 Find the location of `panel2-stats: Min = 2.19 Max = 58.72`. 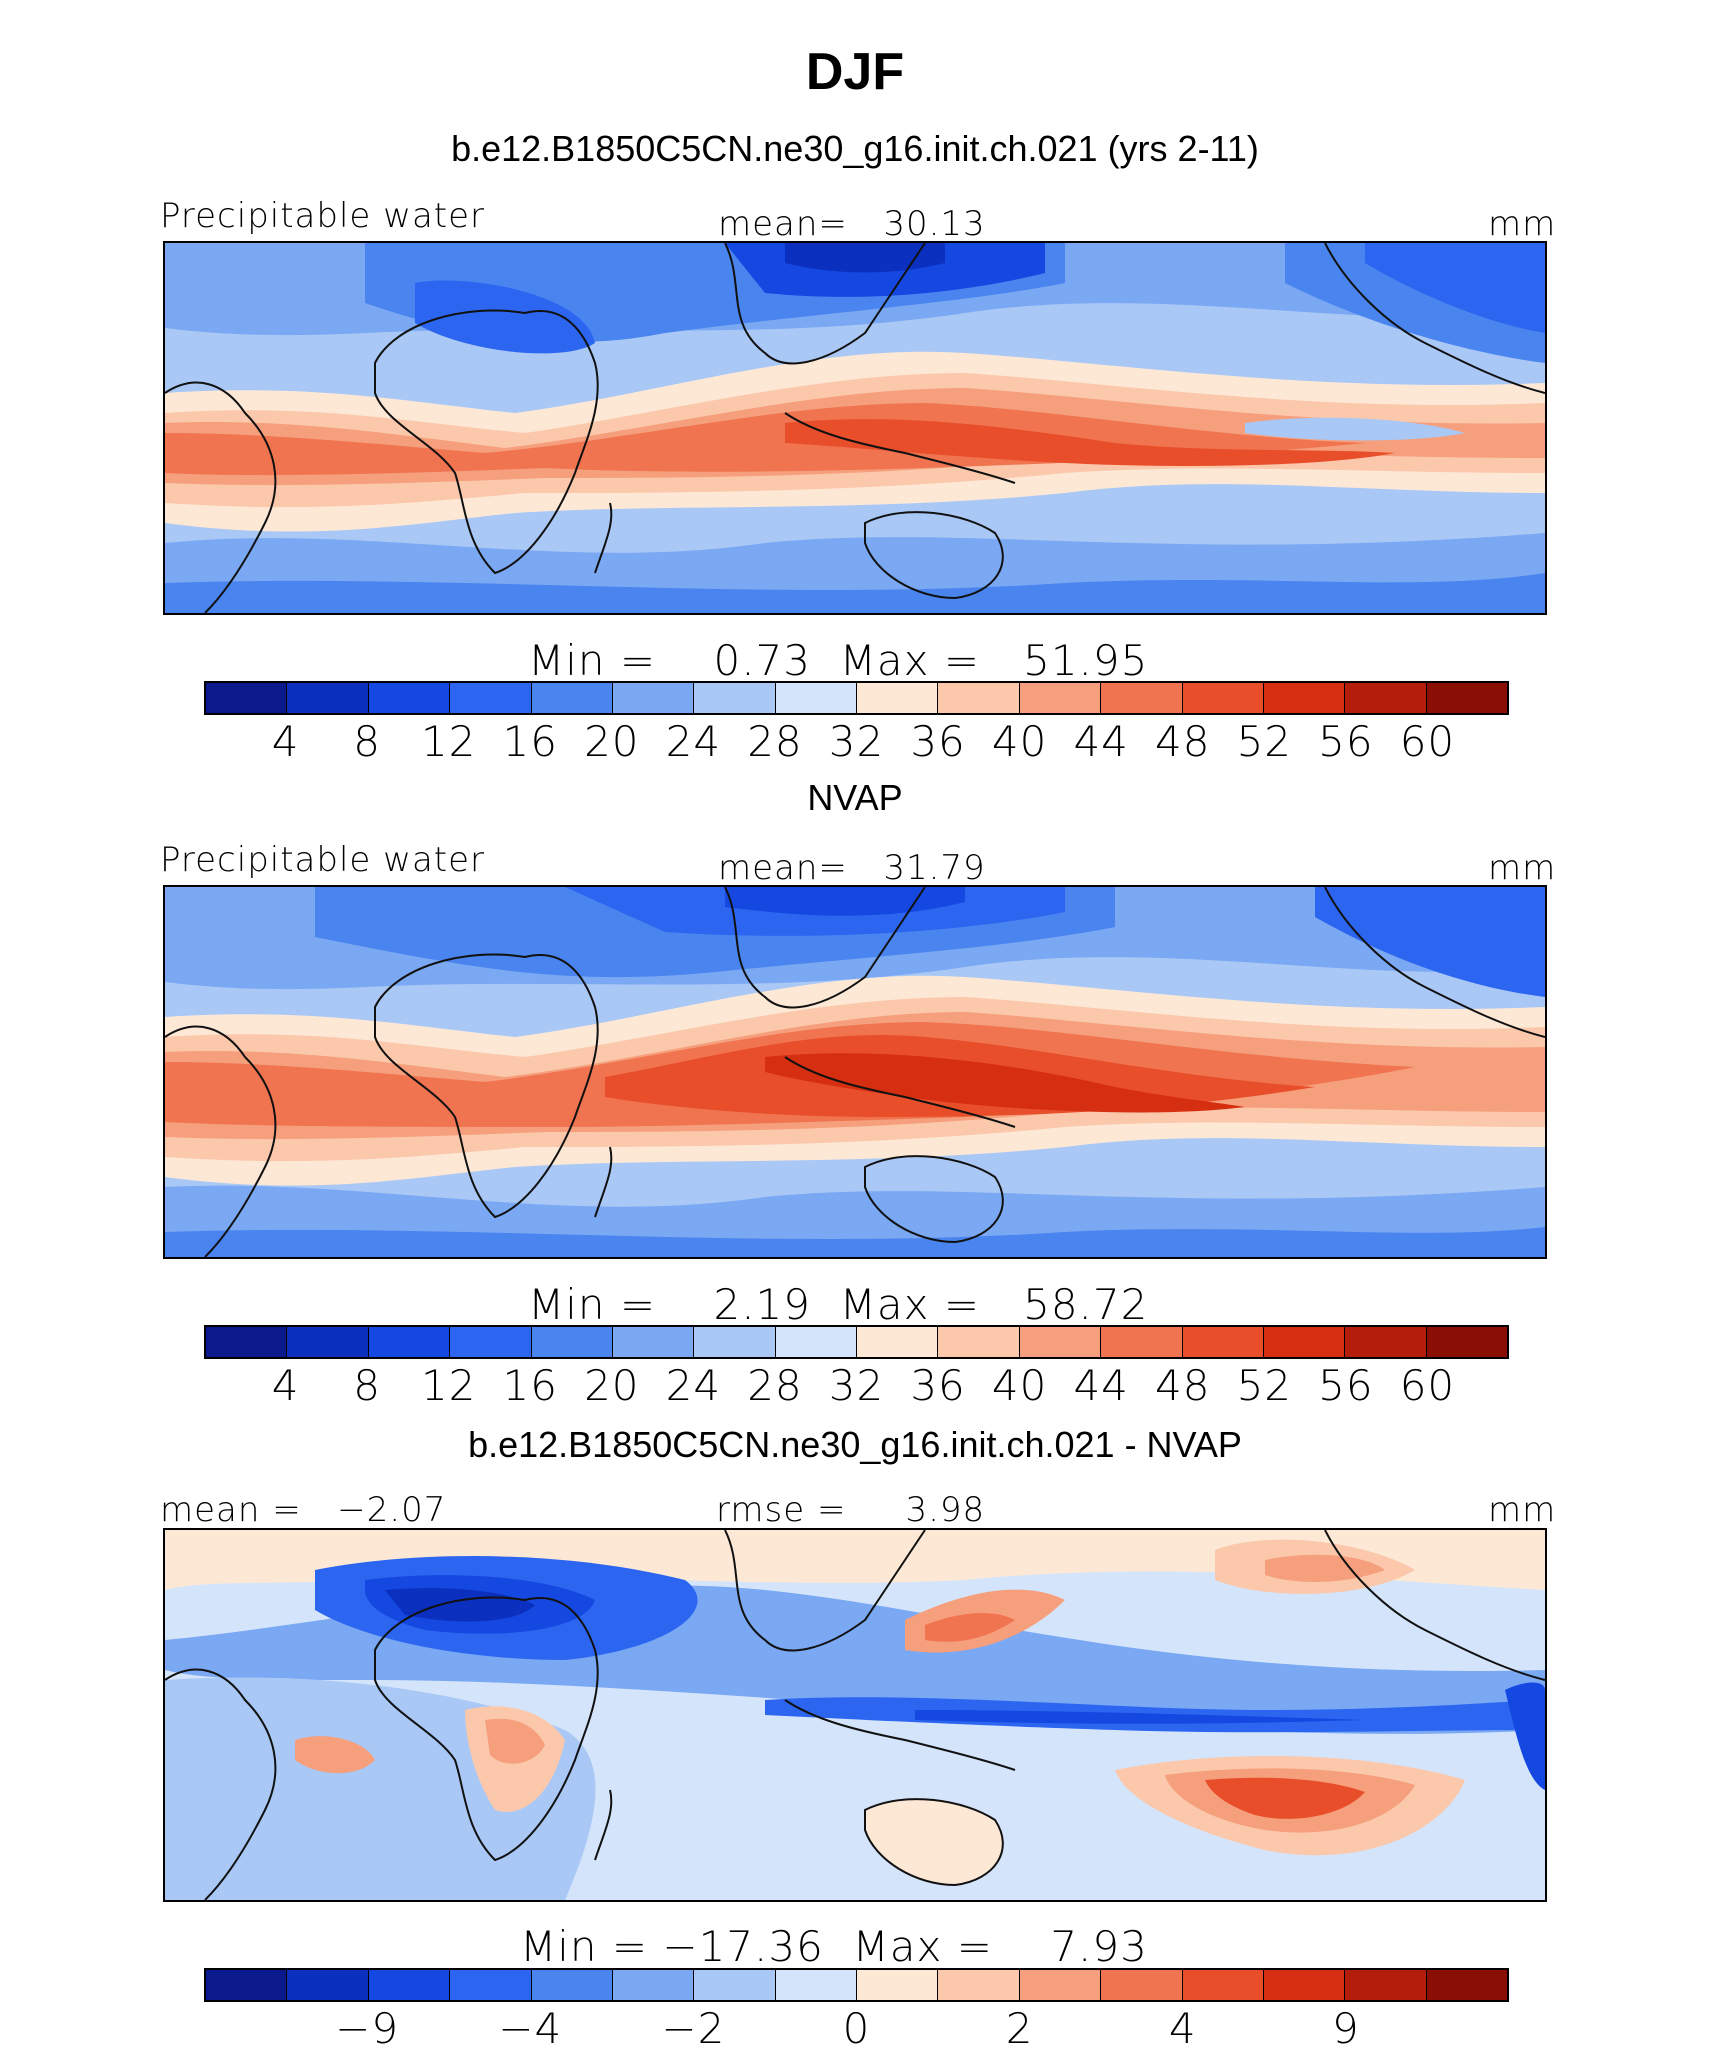

panel2-stats: Min = 2.19 Max = 58.72 is located at coordinates (838, 1304).